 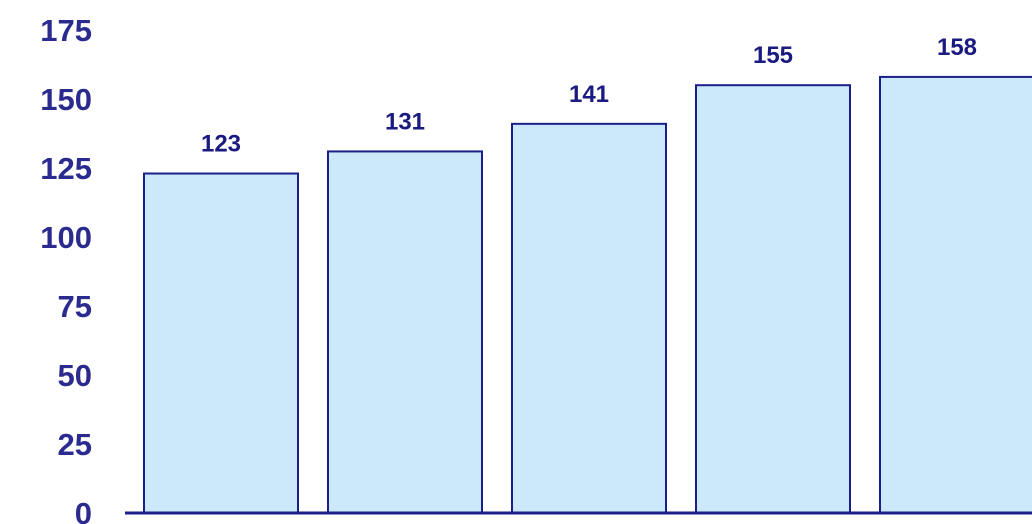 I want to click on y-tick-label: 25, so click(x=75, y=444).